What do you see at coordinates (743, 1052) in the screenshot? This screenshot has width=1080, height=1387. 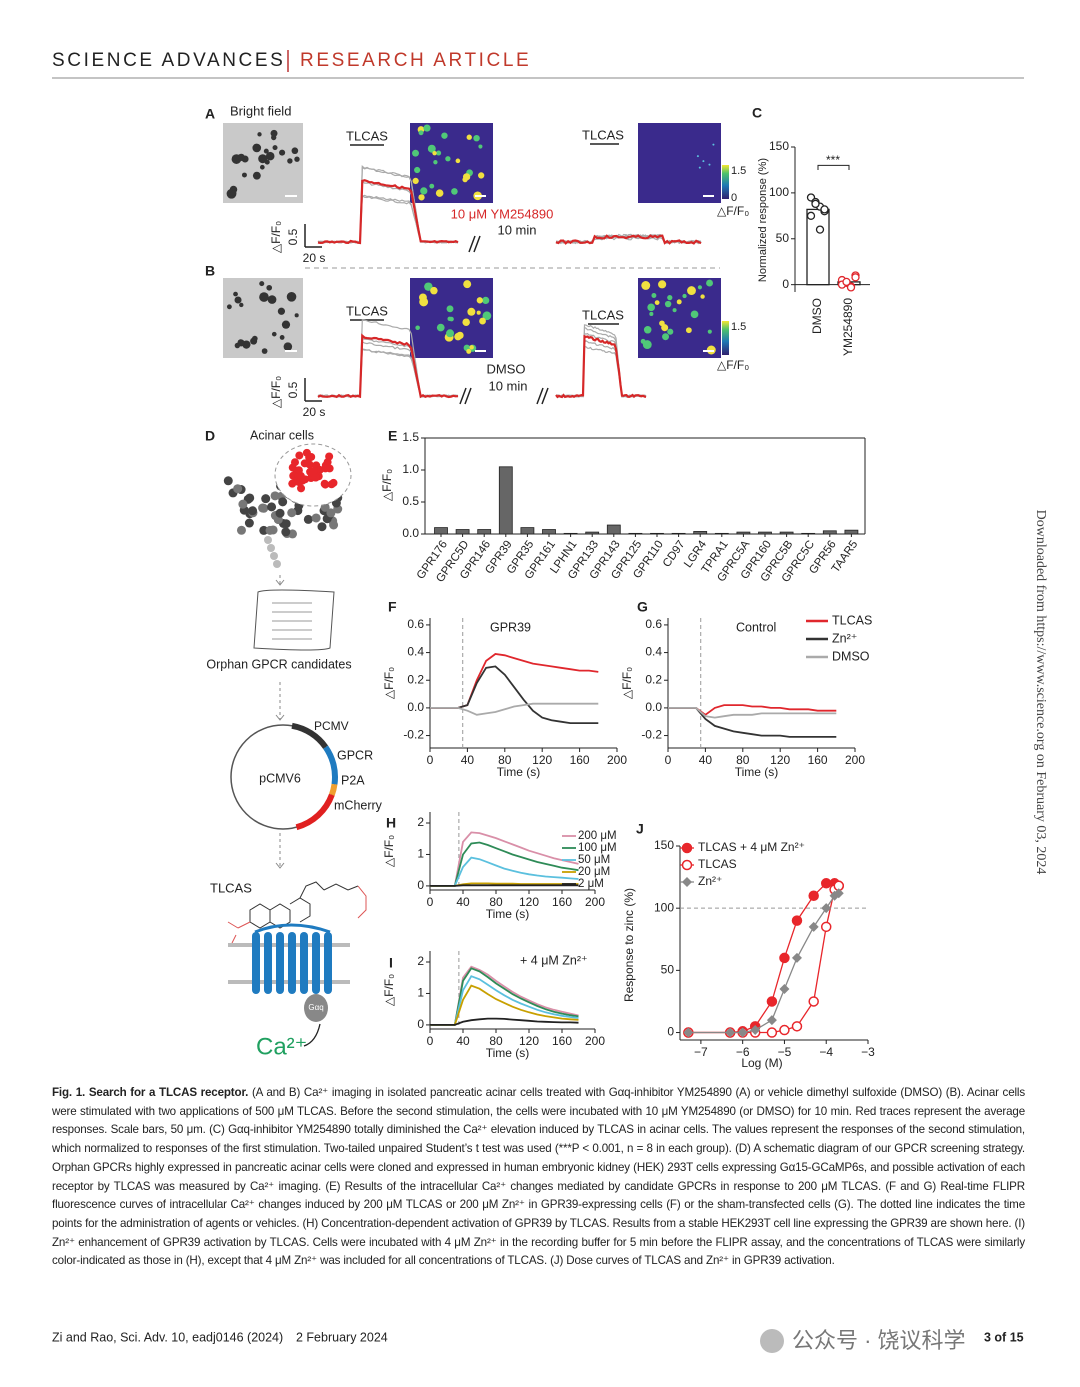 I see `x-tick-label: −6` at bounding box center [743, 1052].